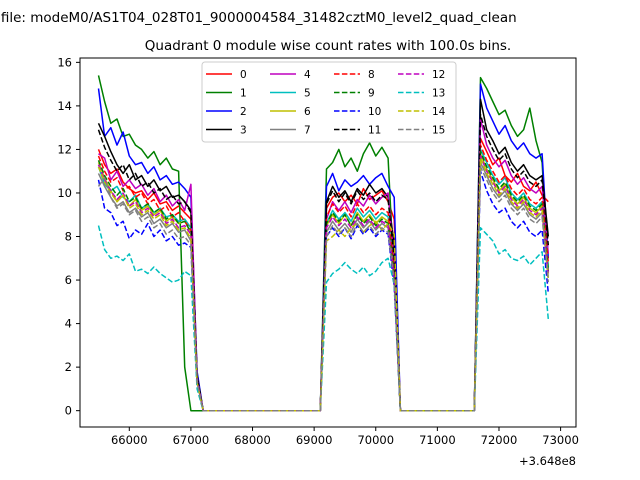 The width and height of the screenshot is (640, 480). What do you see at coordinates (314, 440) in the screenshot?
I see `x-tick-label-69000: 69000` at bounding box center [314, 440].